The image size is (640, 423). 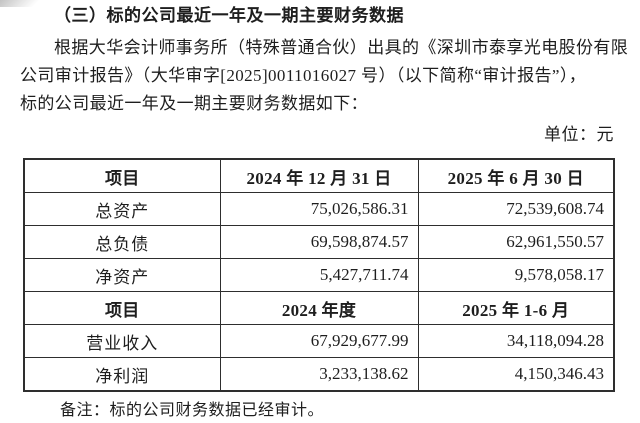 I want to click on table-header-row-balance: 项目 2024 年 12 月 31 日 2025 年 6 月 30 日, so click(x=319, y=175).